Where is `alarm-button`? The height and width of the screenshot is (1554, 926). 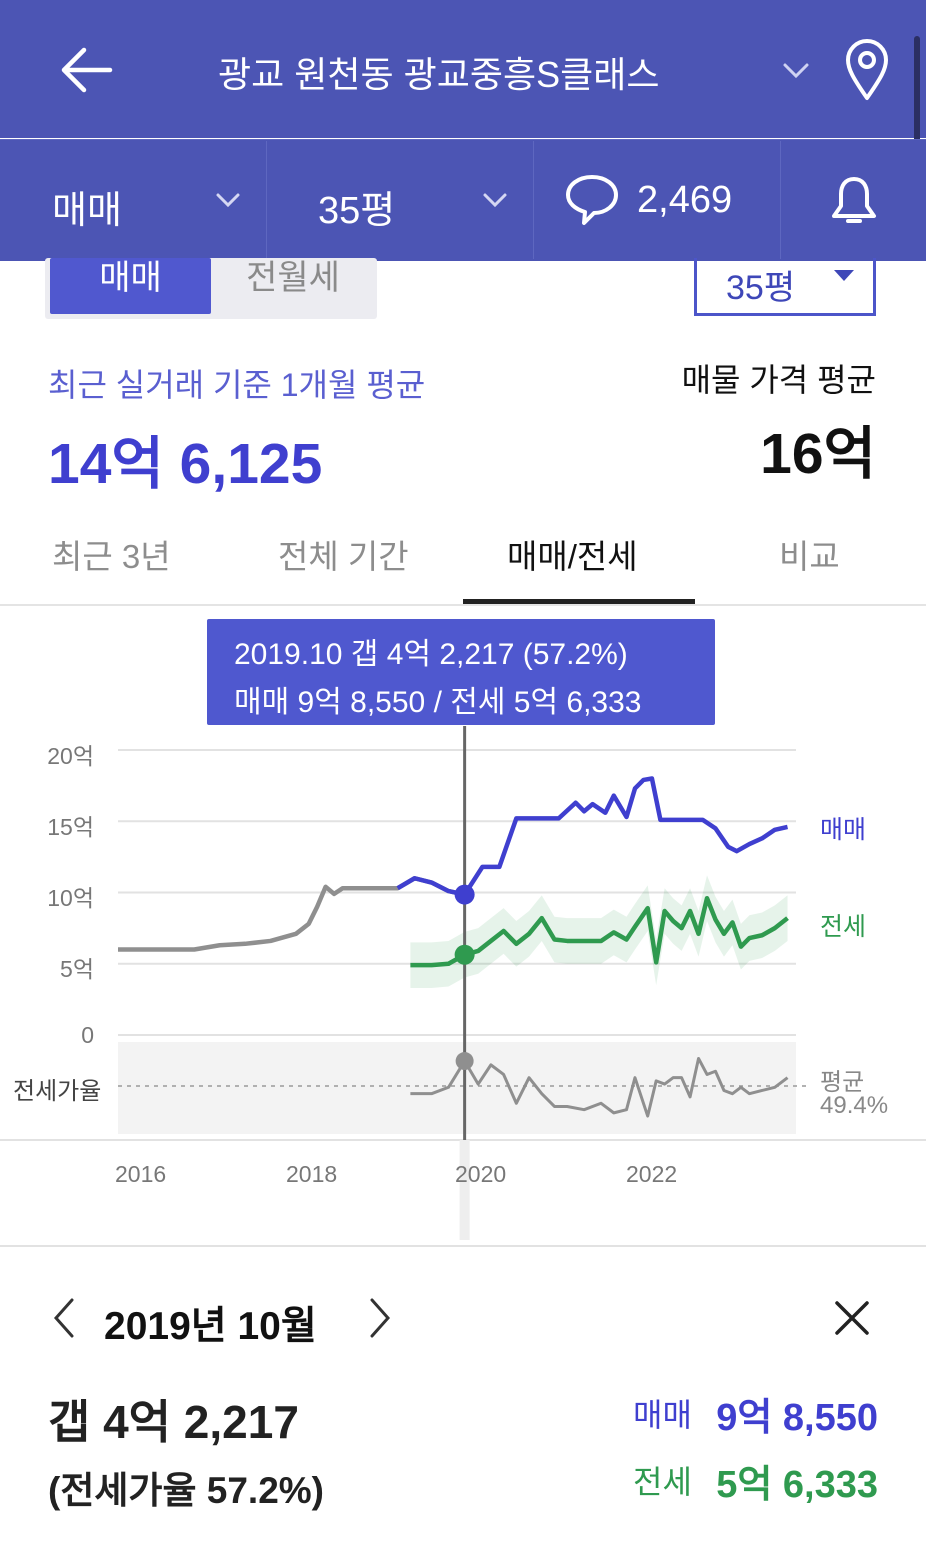 alarm-button is located at coordinates (853, 200).